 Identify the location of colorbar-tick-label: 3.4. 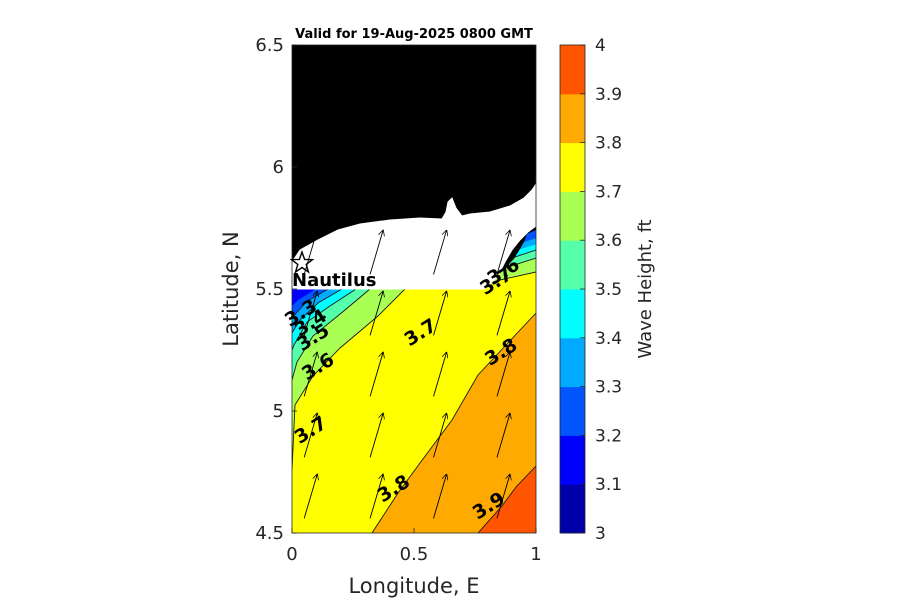
(608, 339).